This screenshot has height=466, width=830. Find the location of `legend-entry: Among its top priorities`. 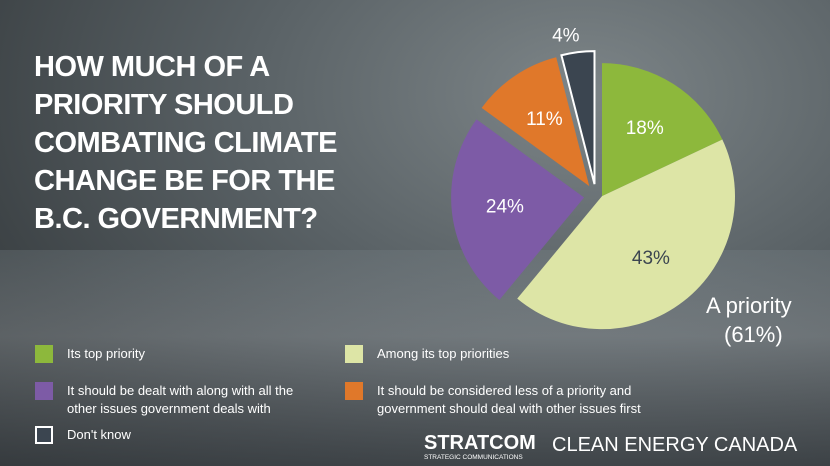

legend-entry: Among its top priorities is located at coordinates (515, 354).